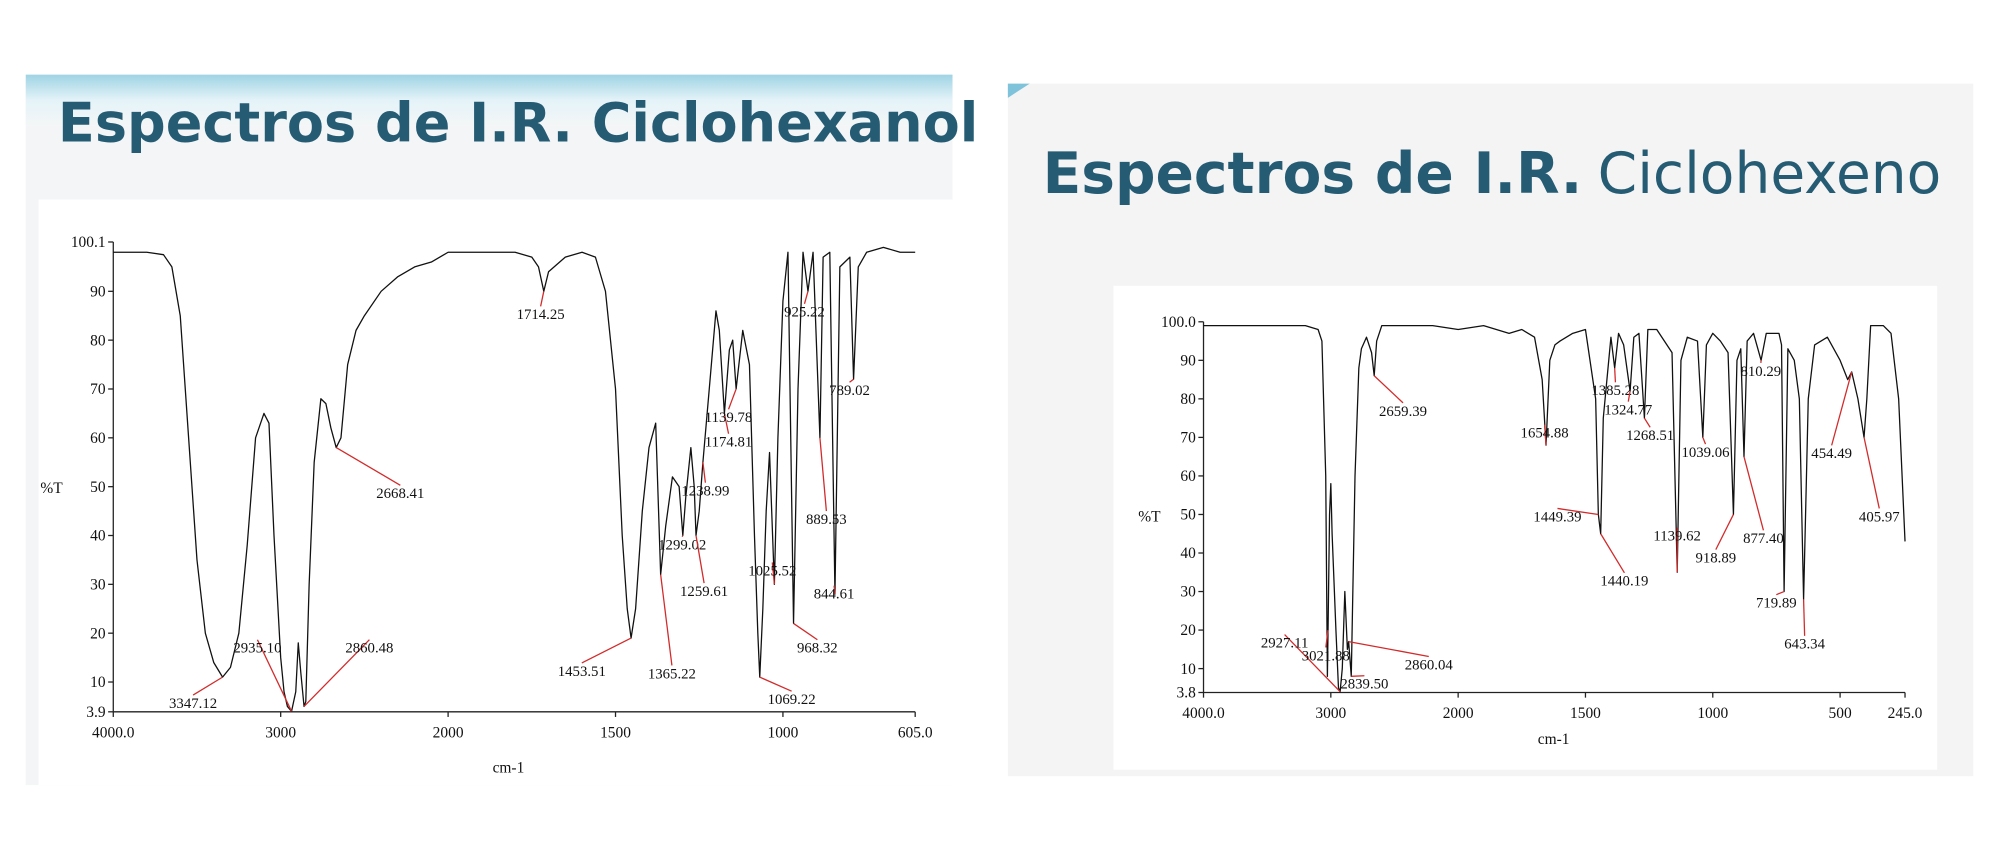 This screenshot has height=844, width=2008. What do you see at coordinates (1557, 517) in the screenshot?
I see `peak-label: 1449.39` at bounding box center [1557, 517].